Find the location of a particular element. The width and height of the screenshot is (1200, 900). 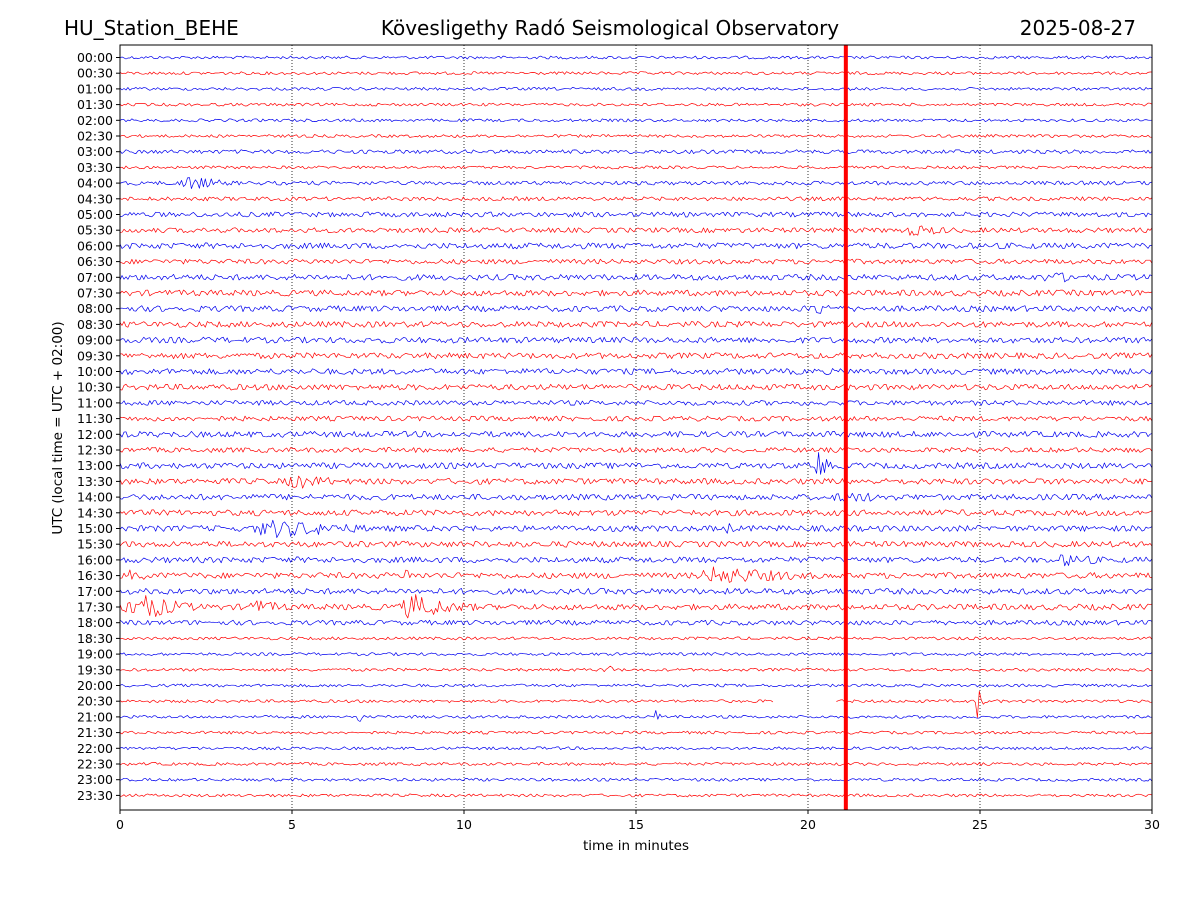

x-axis-label: time in minutes is located at coordinates (636, 846).